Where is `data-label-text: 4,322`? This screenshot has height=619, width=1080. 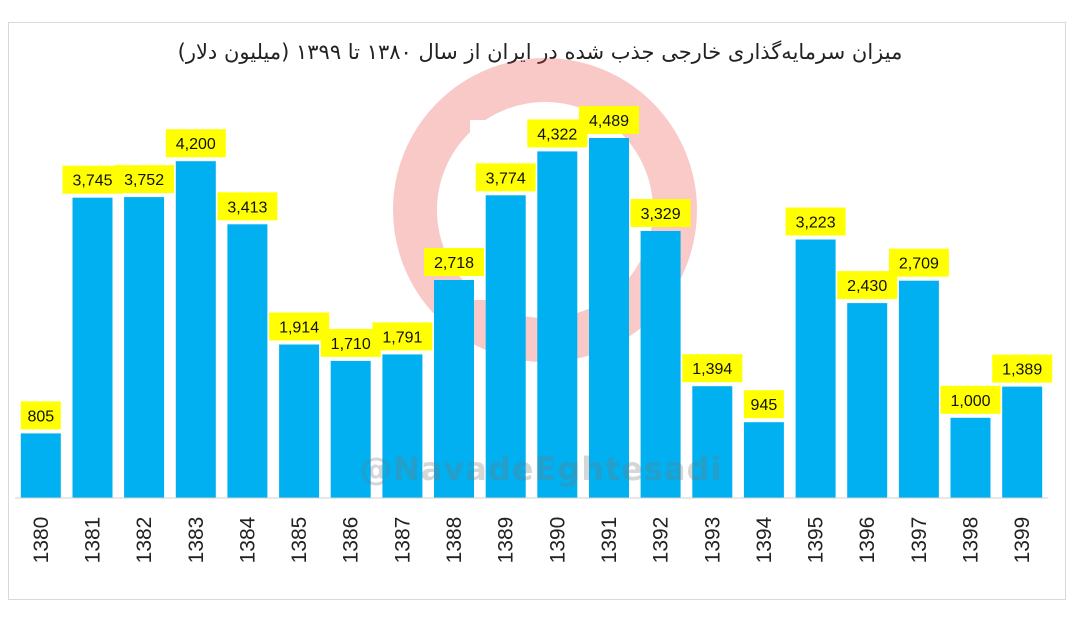
data-label-text: 4,322 is located at coordinates (557, 134).